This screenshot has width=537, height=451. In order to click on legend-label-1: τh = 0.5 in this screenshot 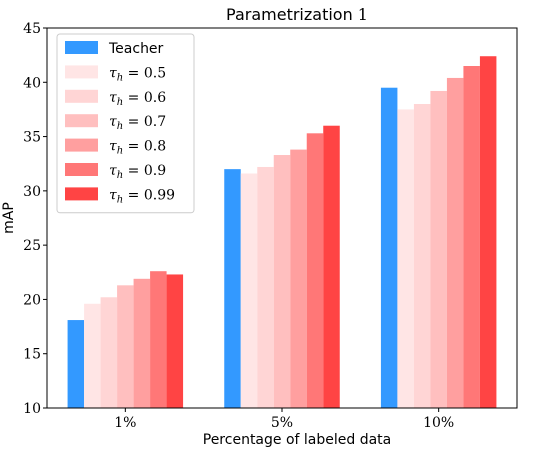, I will do `click(137, 74)`.